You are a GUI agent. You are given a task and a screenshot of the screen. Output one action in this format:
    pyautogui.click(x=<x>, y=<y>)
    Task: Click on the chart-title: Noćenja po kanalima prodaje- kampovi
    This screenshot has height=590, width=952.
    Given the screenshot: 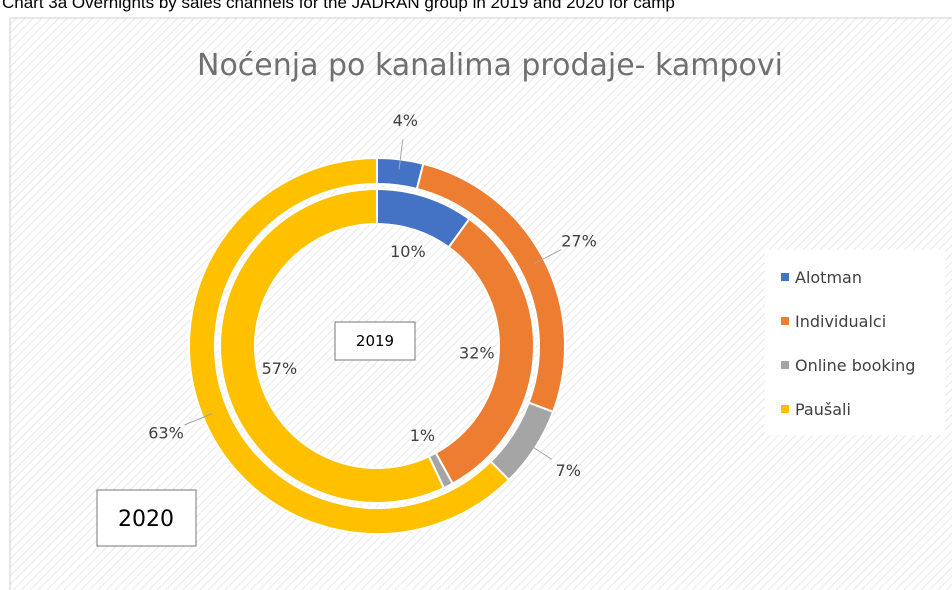 What is the action you would take?
    pyautogui.click(x=490, y=65)
    